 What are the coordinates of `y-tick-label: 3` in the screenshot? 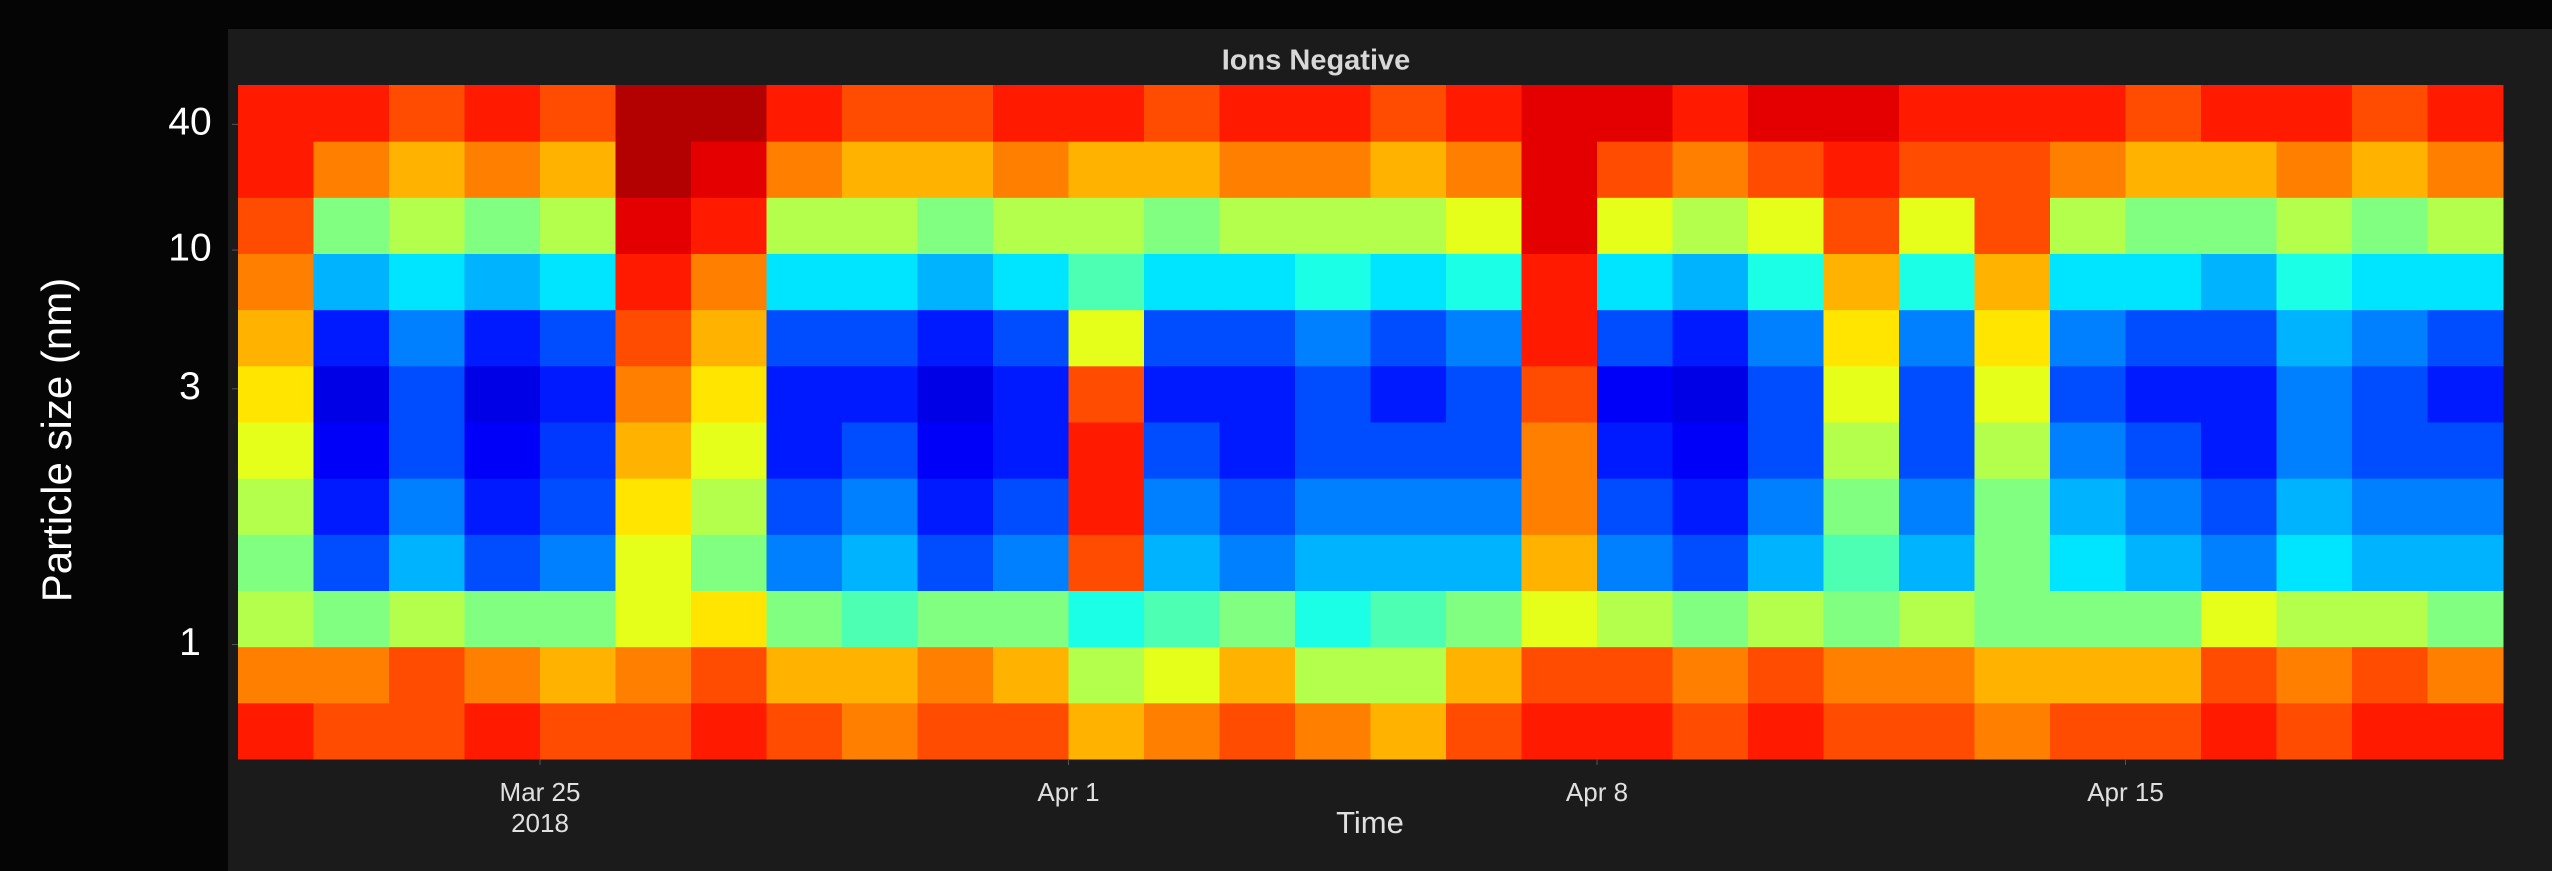 It's located at (190, 386).